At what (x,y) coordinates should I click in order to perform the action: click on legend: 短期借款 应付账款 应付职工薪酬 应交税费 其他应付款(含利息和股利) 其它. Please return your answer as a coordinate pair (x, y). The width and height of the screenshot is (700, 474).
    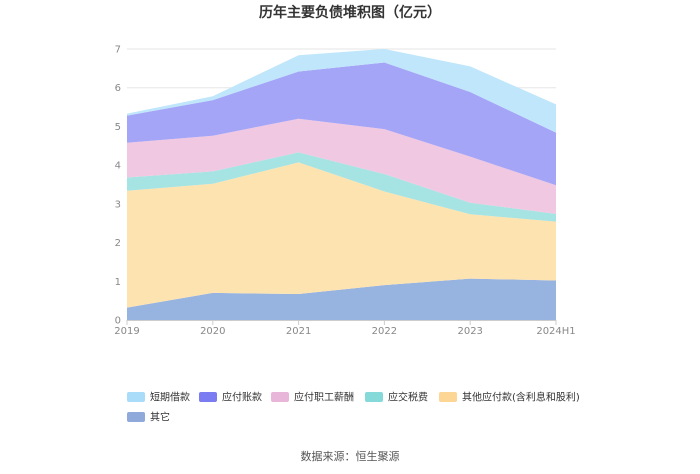
    Looking at the image, I should click on (353, 407).